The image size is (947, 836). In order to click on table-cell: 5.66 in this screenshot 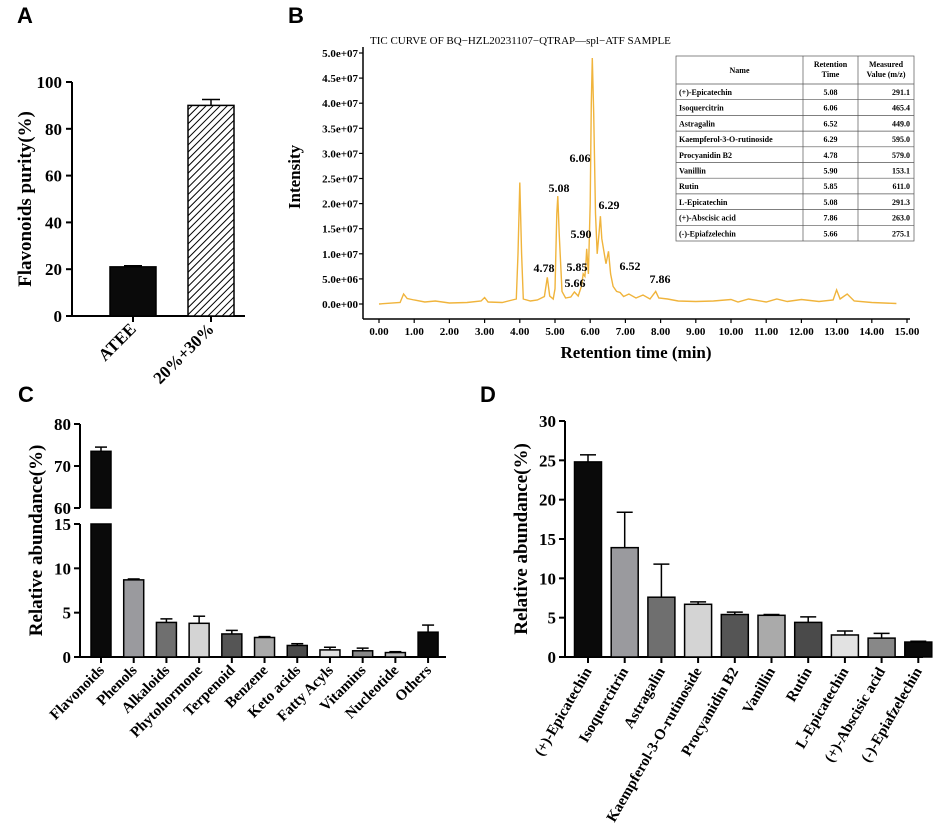, I will do `click(831, 233)`.